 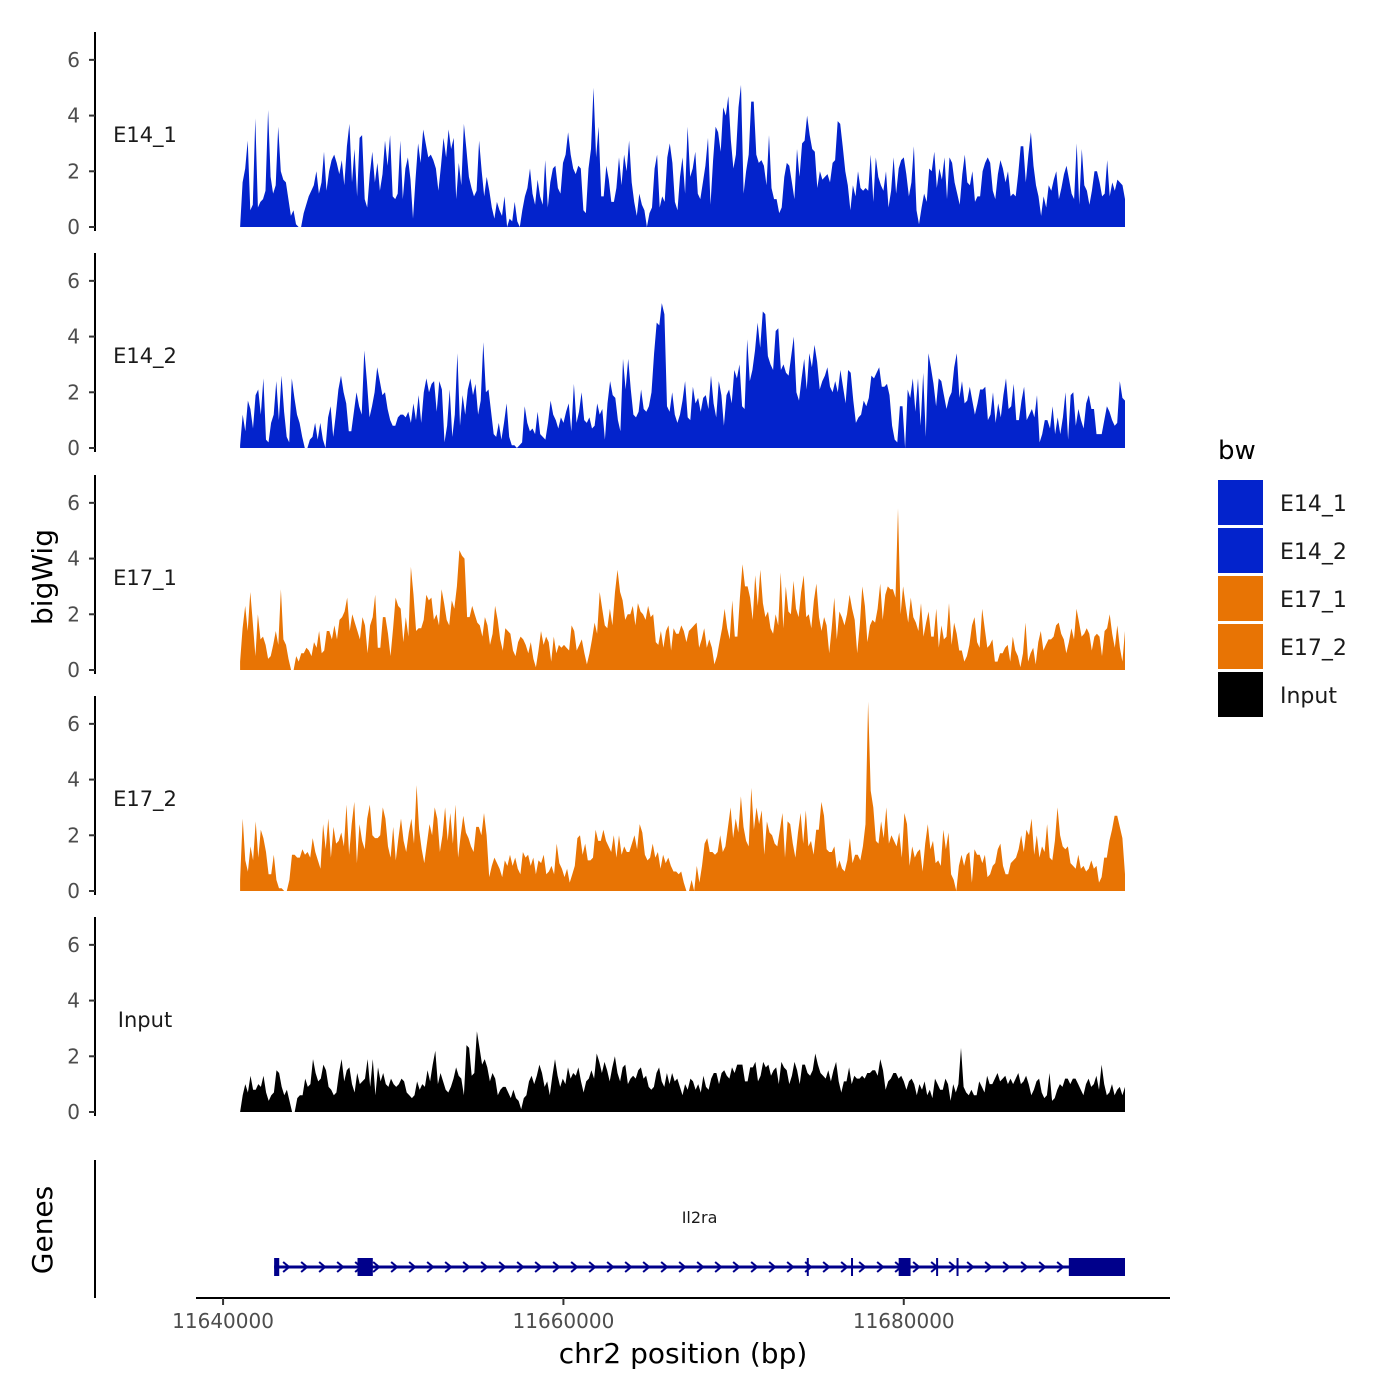 What do you see at coordinates (1313, 648) in the screenshot?
I see `legend-label: E17_2` at bounding box center [1313, 648].